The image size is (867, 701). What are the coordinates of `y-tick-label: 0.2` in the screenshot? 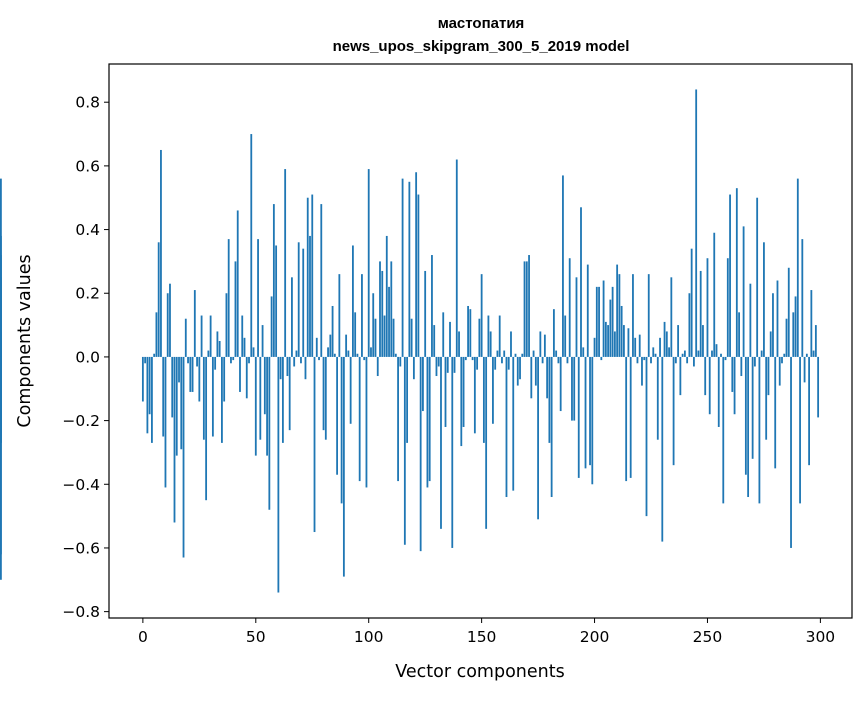 It's located at (87, 294).